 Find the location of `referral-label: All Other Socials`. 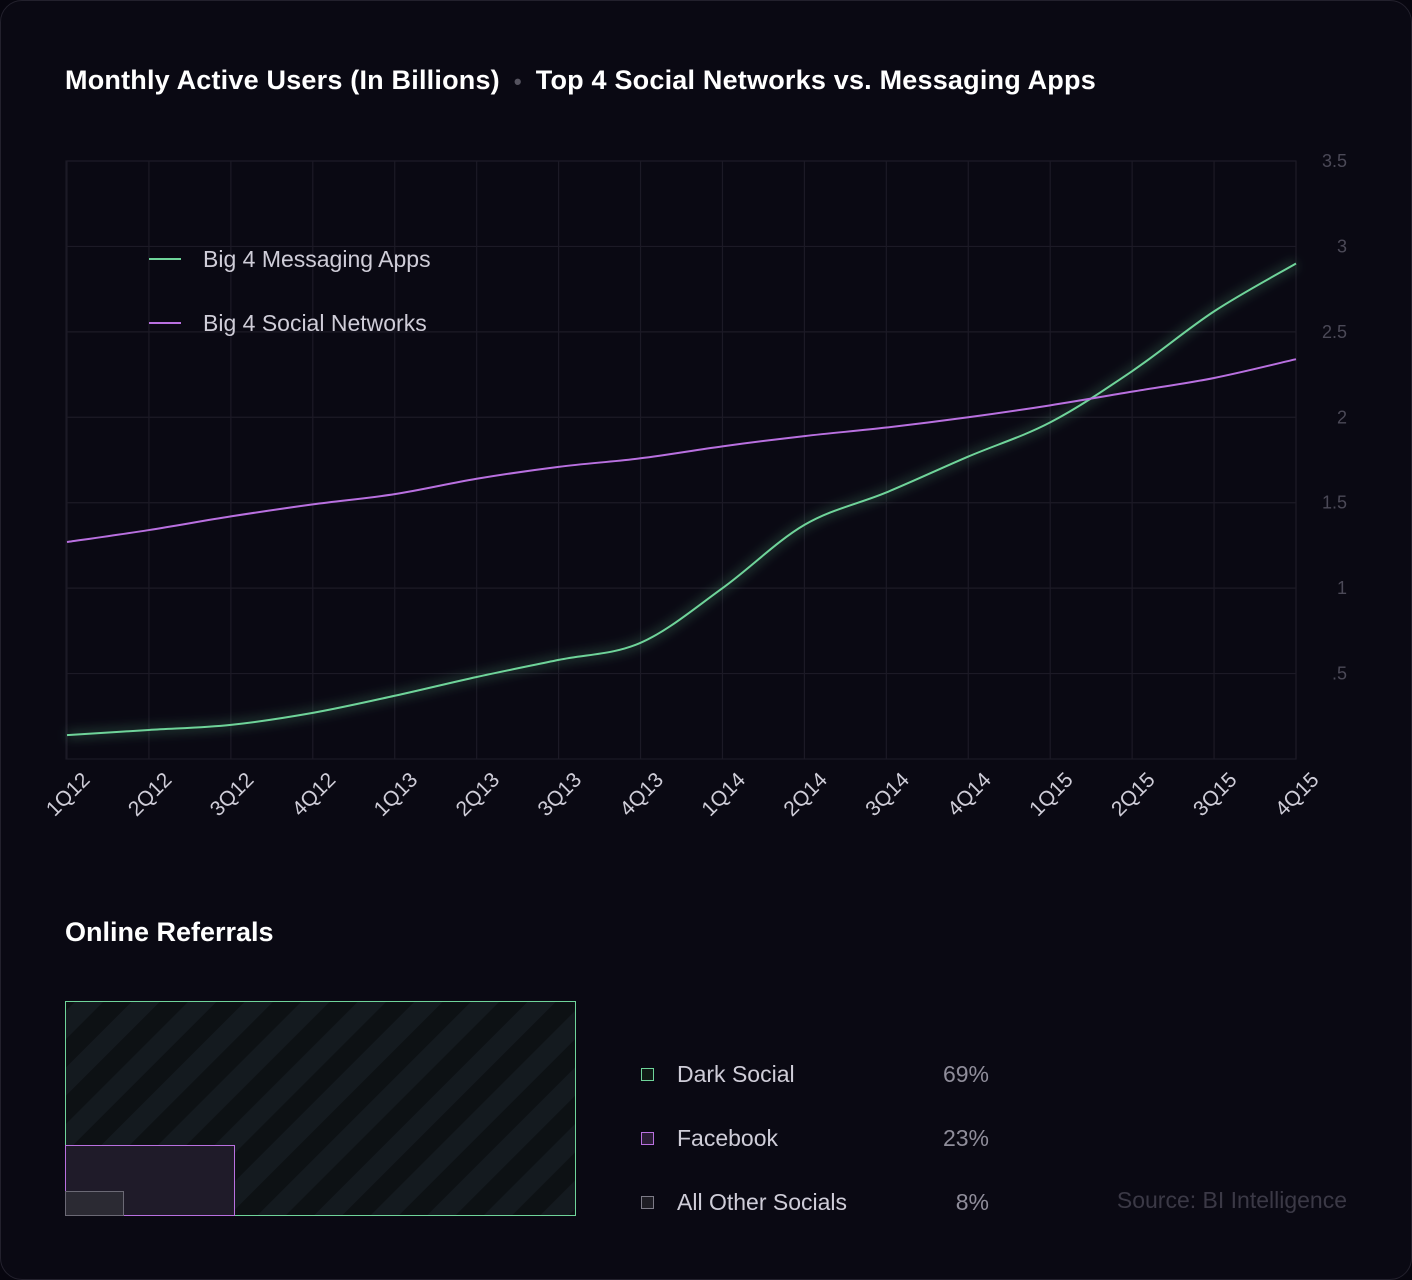

referral-label: All Other Socials is located at coordinates (762, 1201).